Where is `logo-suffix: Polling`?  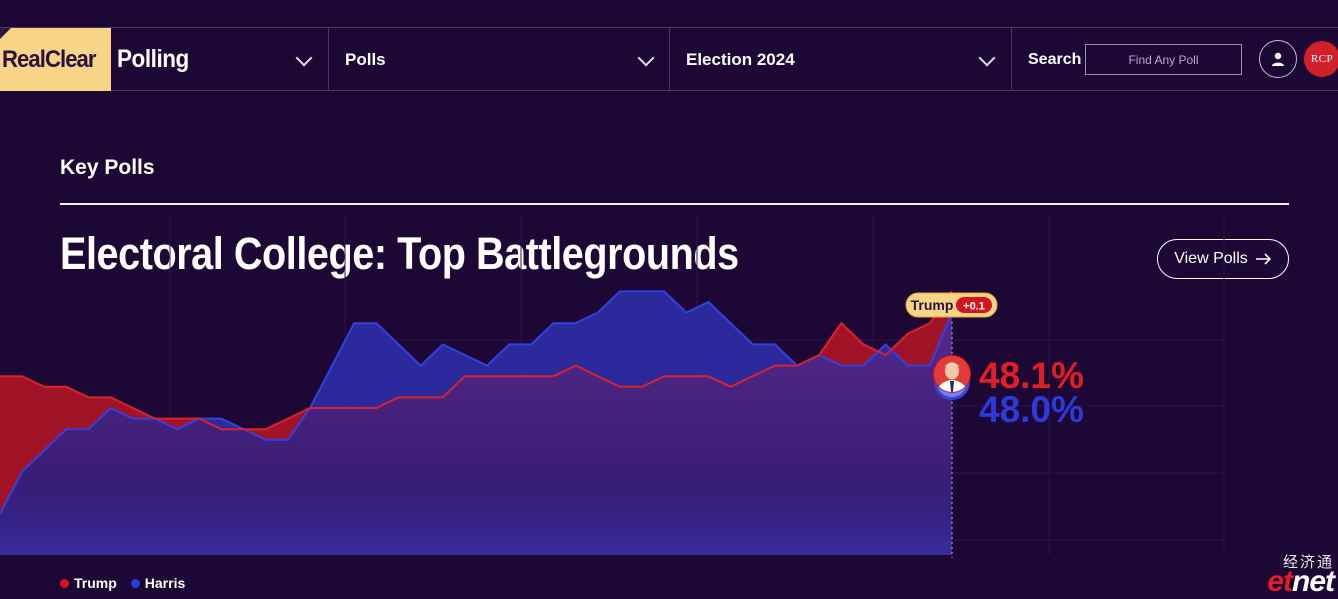
logo-suffix: Polling is located at coordinates (153, 59).